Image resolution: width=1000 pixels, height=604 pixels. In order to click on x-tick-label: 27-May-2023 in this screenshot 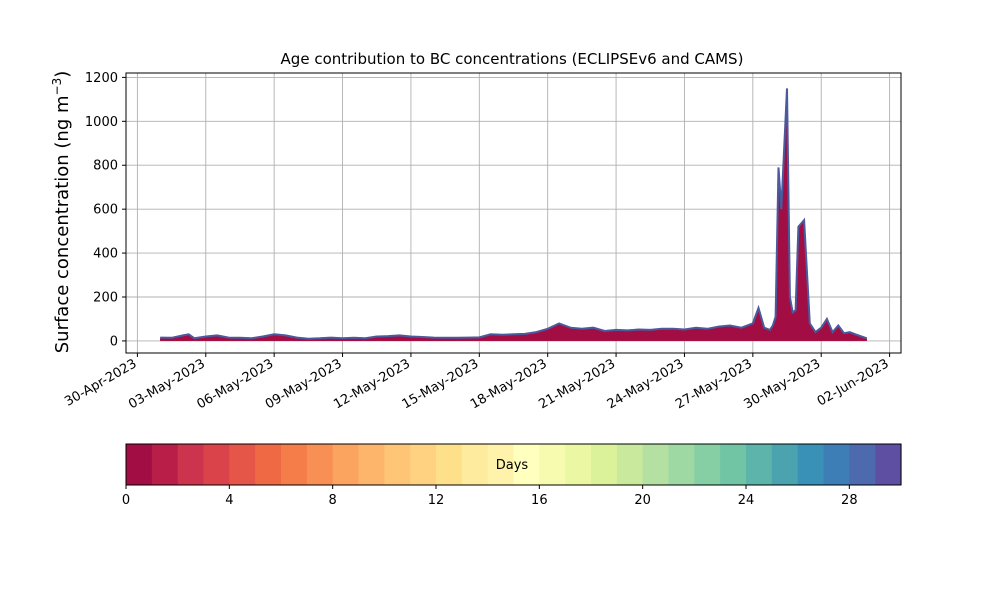, I will do `click(714, 384)`.